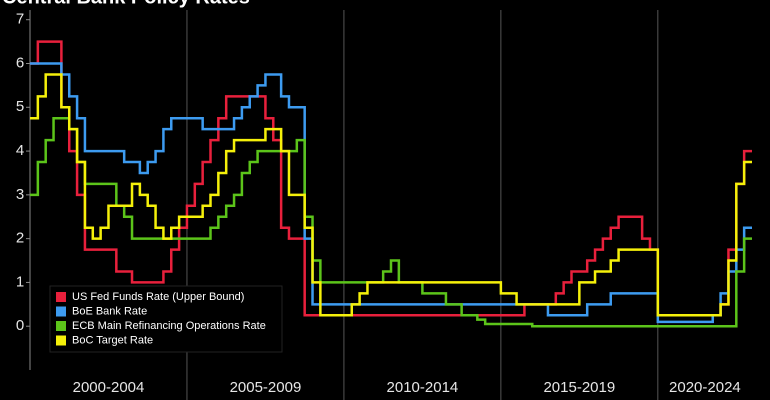  What do you see at coordinates (20, 150) in the screenshot?
I see `y-tick-label: 4` at bounding box center [20, 150].